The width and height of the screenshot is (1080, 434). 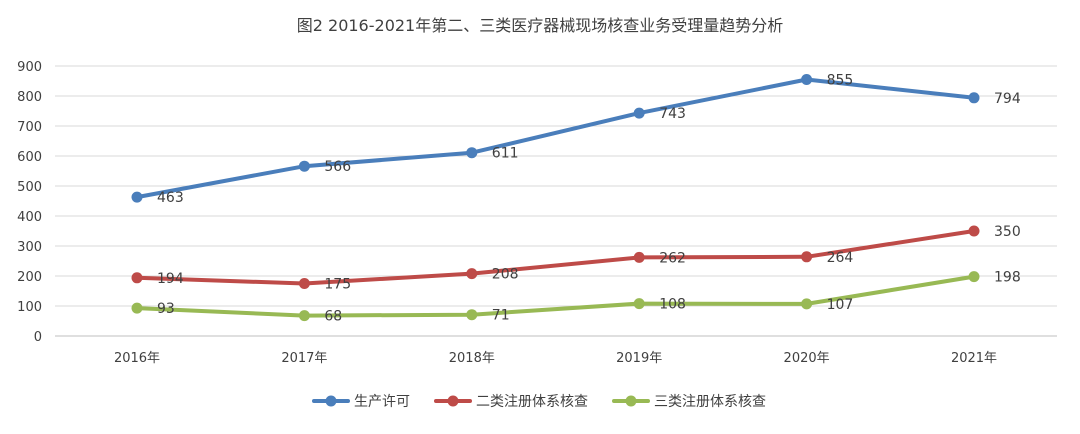 What do you see at coordinates (672, 258) in the screenshot?
I see `data-label: 262` at bounding box center [672, 258].